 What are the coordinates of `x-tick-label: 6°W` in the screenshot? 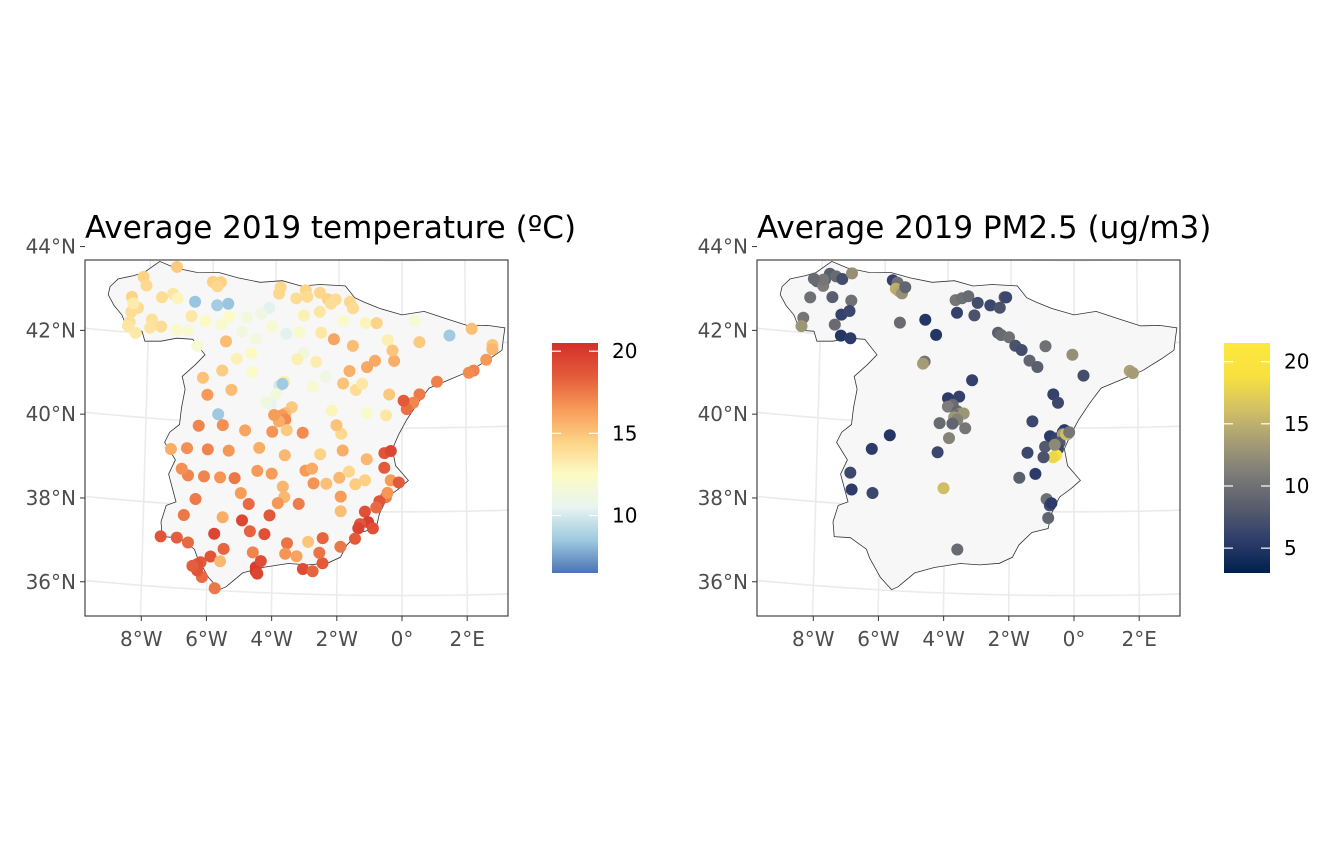 It's located at (206, 639).